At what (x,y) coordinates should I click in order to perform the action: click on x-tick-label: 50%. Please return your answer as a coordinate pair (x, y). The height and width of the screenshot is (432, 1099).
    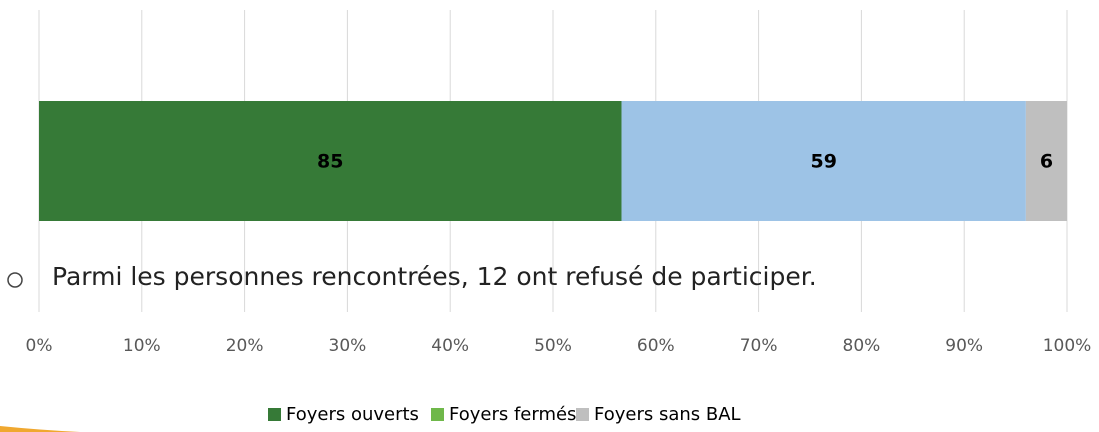
    Looking at the image, I should click on (553, 346).